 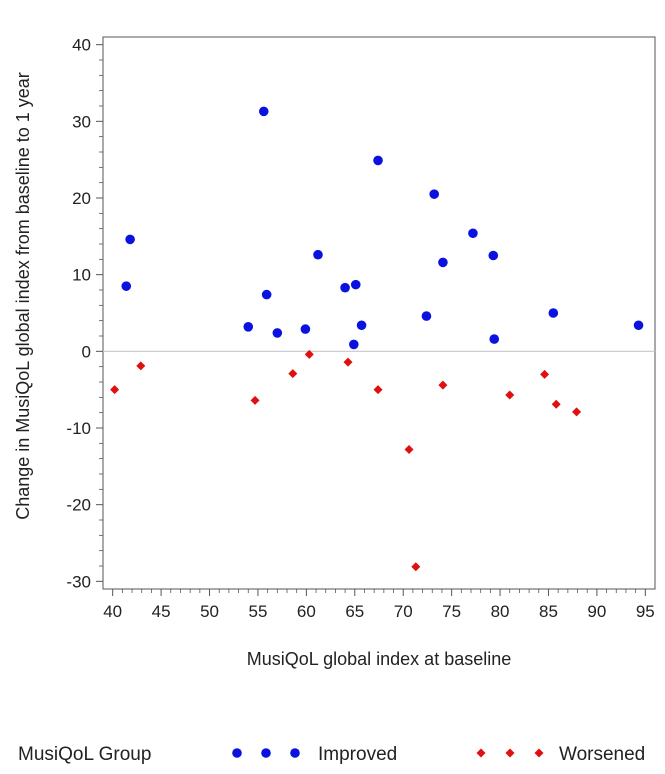 I want to click on y-tick-label: 30, so click(x=81, y=121).